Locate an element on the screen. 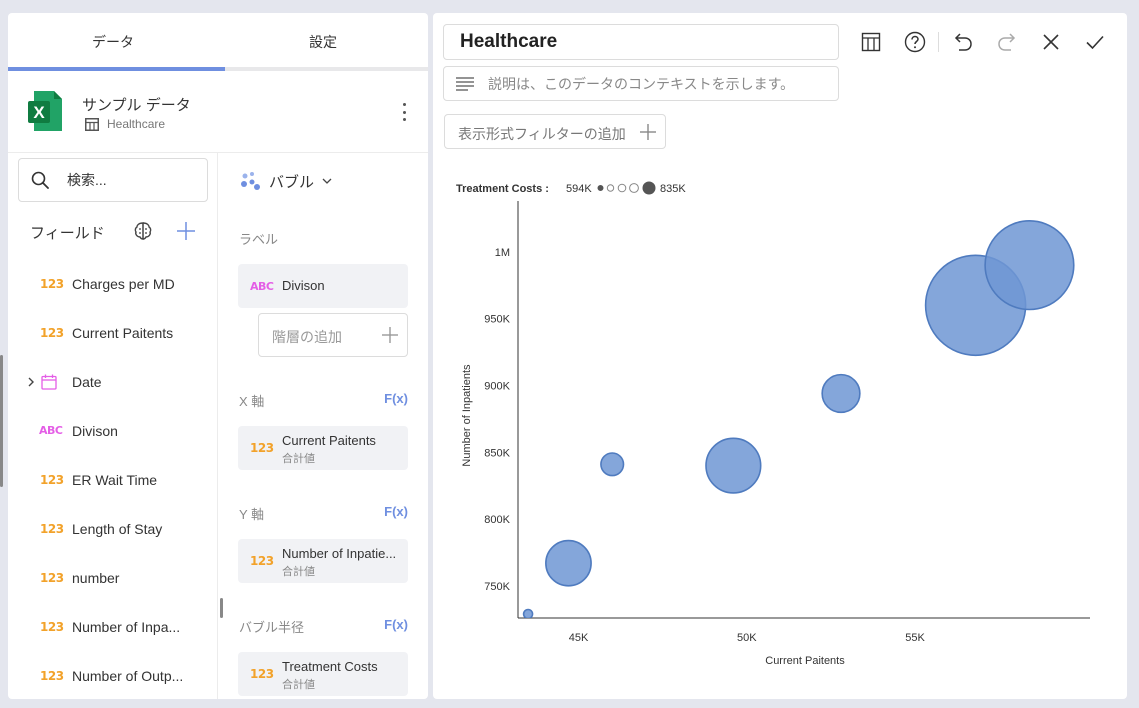 The height and width of the screenshot is (708, 1139). field-name: Charges per MD is located at coordinates (123, 283).